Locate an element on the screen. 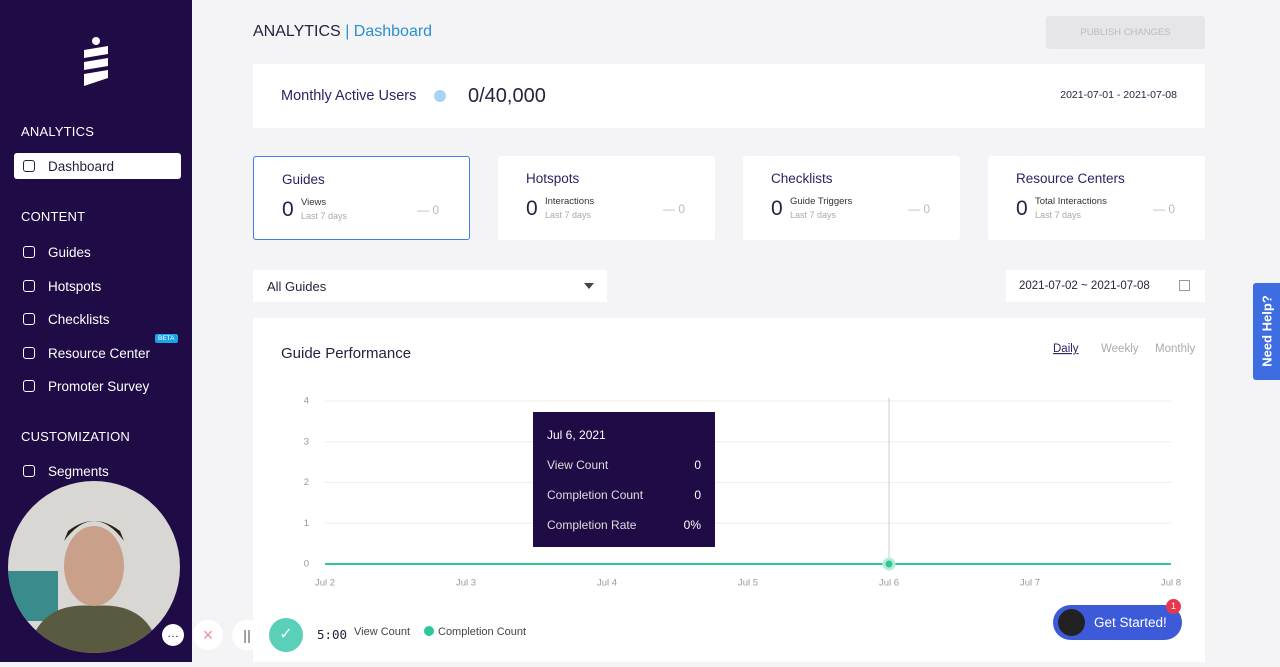  card-title: Guides is located at coordinates (303, 179).